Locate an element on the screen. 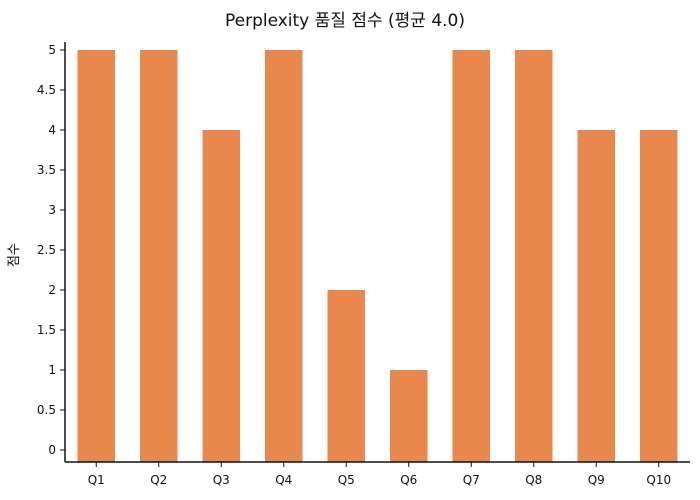  y-tick-label: 1.5 is located at coordinates (46, 330).